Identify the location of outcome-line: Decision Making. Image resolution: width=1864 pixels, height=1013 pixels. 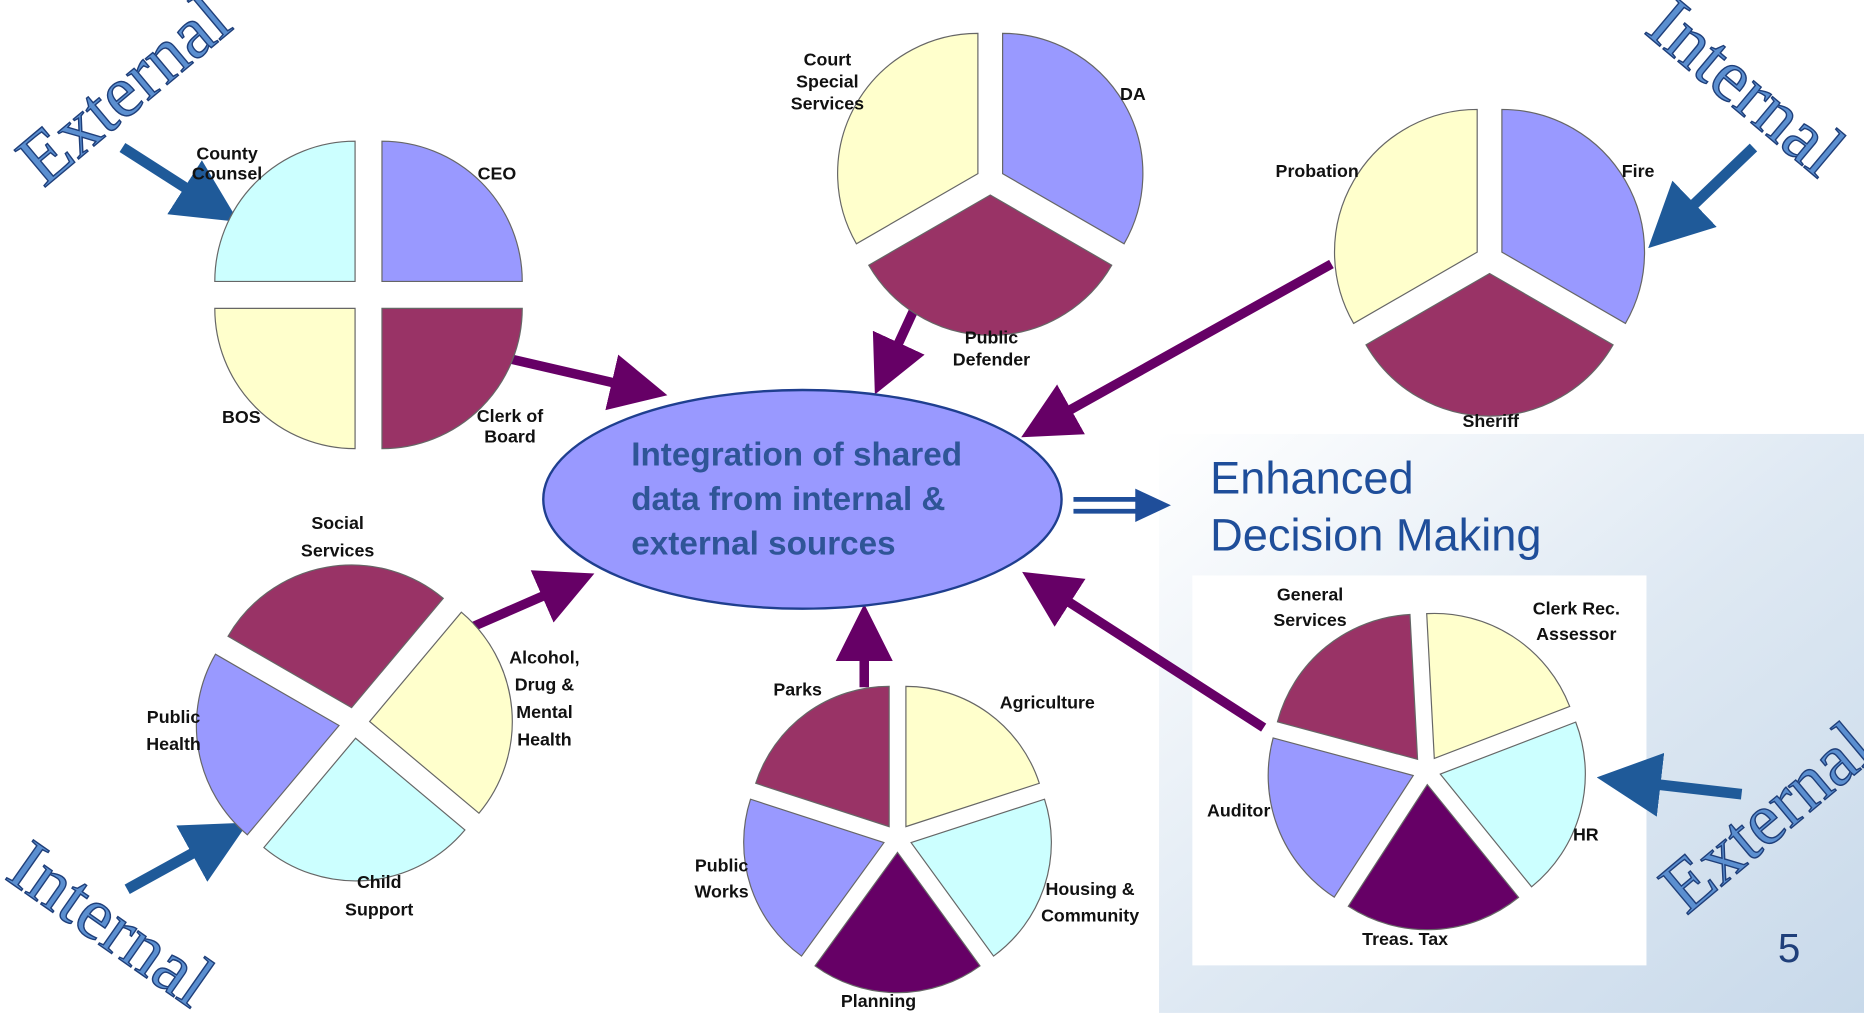
(1375, 535).